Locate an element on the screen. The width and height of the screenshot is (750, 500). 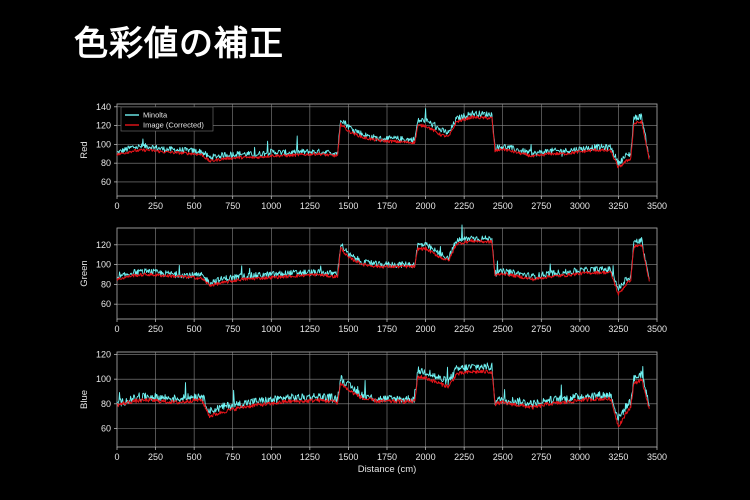
x-axis-label: Distance (cm) is located at coordinates (387, 469).